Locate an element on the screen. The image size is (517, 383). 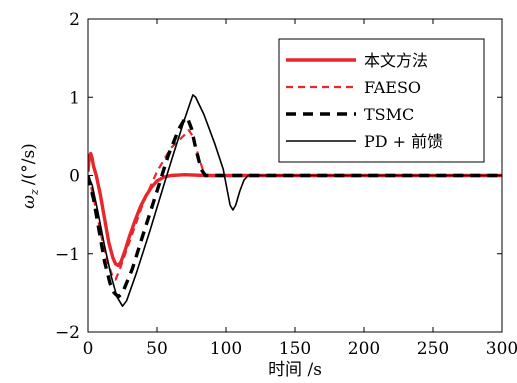
x-tick-label: 50 is located at coordinates (157, 349).